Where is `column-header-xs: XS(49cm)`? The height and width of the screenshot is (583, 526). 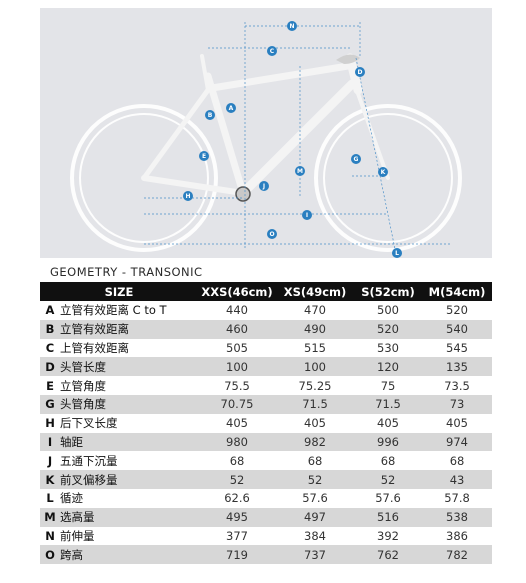
column-header-xs: XS(49cm) is located at coordinates (315, 291).